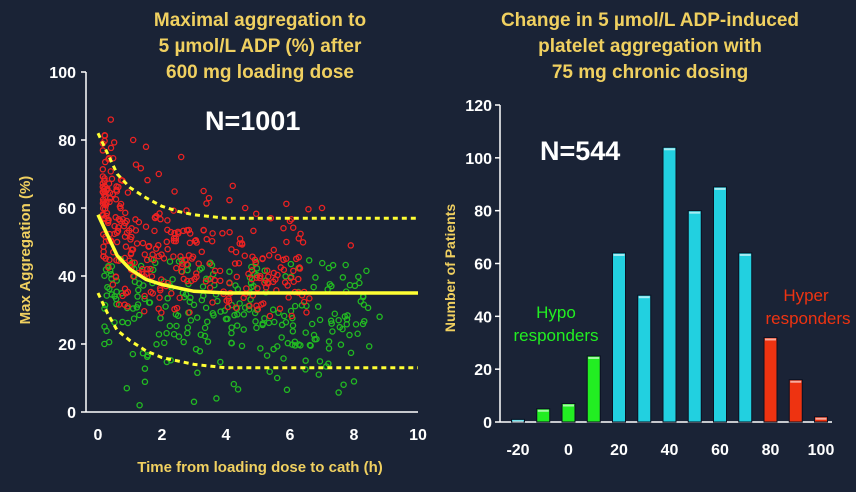 The width and height of the screenshot is (856, 492). I want to click on left-y-tick-label: 60, so click(67, 209).